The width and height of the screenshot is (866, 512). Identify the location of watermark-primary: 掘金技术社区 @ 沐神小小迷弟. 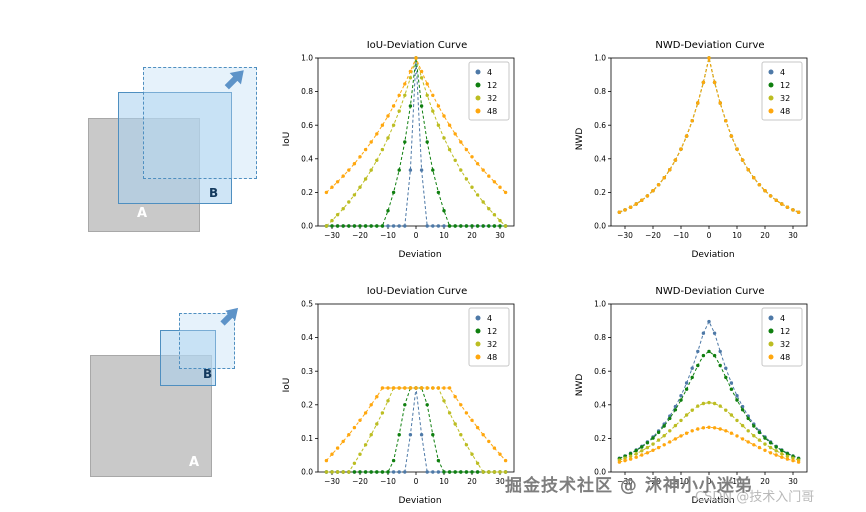
(629, 486).